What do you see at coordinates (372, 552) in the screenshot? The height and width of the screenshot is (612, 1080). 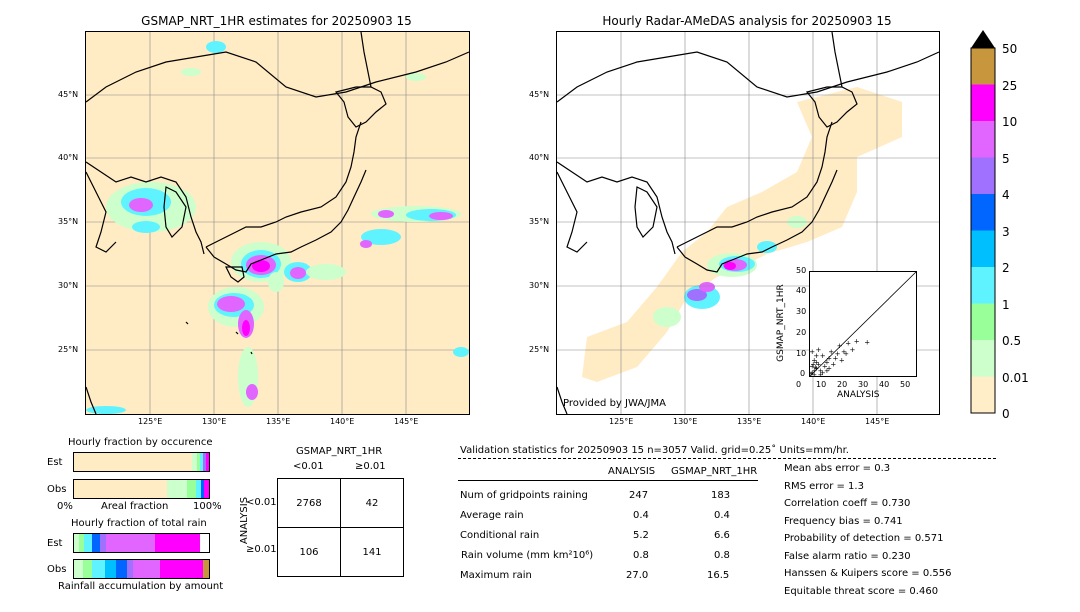 I see `contingency-cell-ge-ge: 141` at bounding box center [372, 552].